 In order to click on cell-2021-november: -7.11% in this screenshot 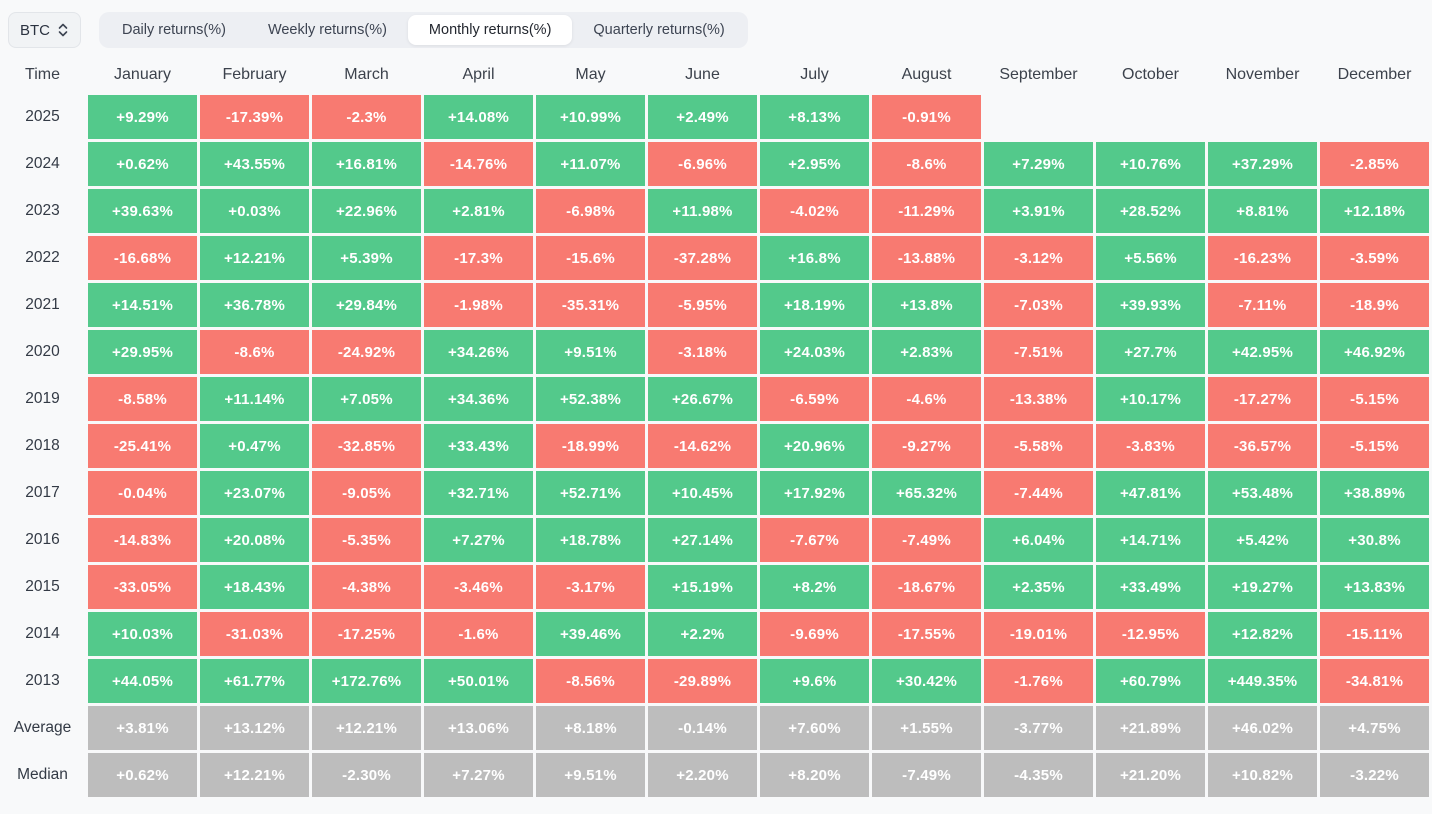, I will do `click(1262, 305)`.